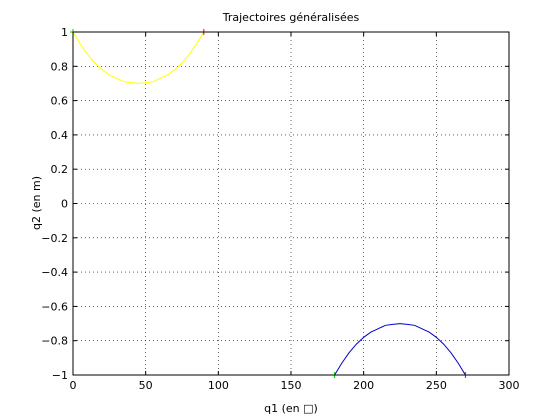  Describe the element at coordinates (436, 385) in the screenshot. I see `x-tick-label: 250` at that location.